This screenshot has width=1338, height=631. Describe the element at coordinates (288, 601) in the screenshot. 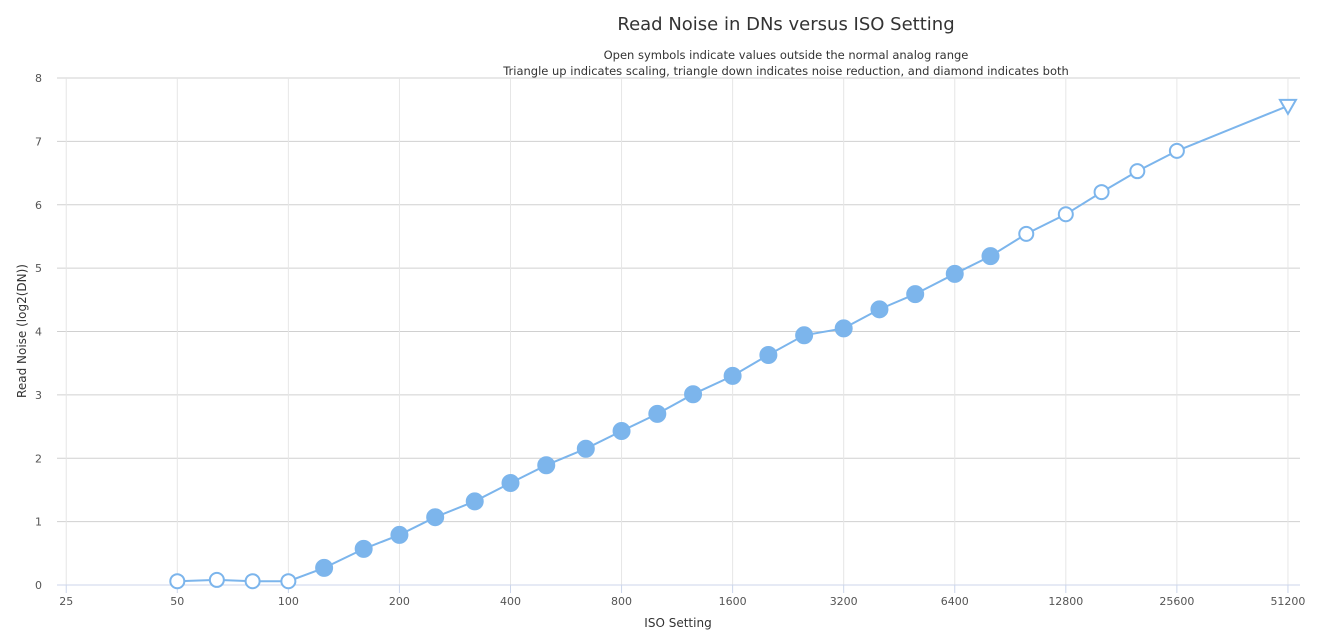

I see `x-tick-label: 100` at that location.